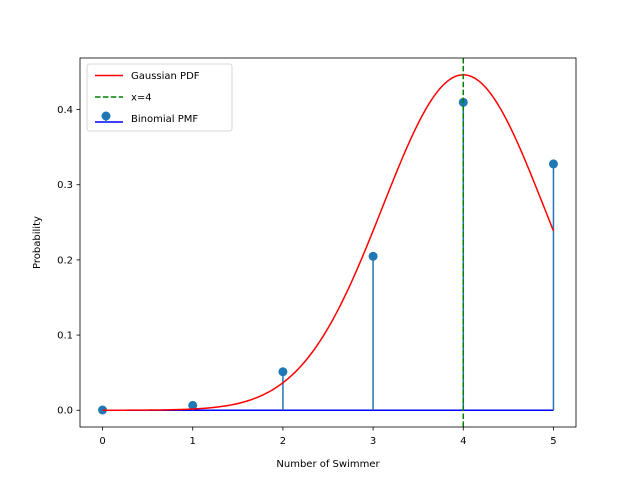  Describe the element at coordinates (328, 437) in the screenshot. I see `x-axis: 0 1 2 3 4 5` at that location.